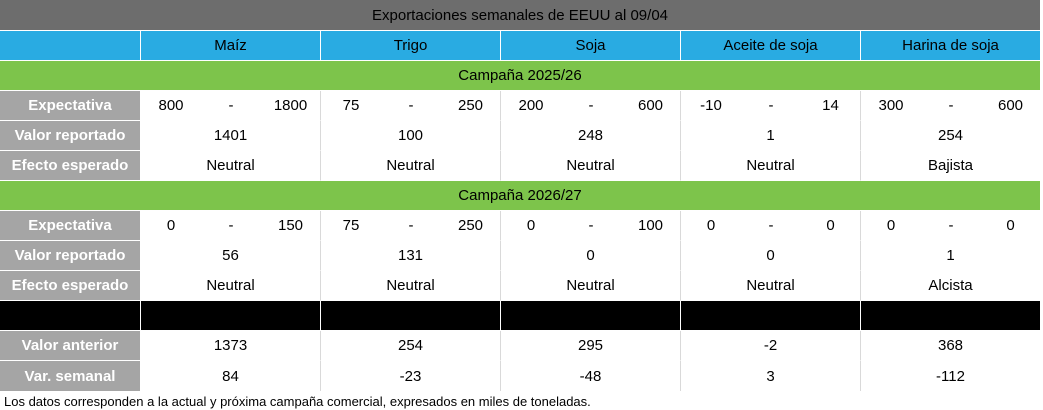 This screenshot has height=410, width=1043. I want to click on col-header-aceite: Aceite de soja, so click(771, 46).